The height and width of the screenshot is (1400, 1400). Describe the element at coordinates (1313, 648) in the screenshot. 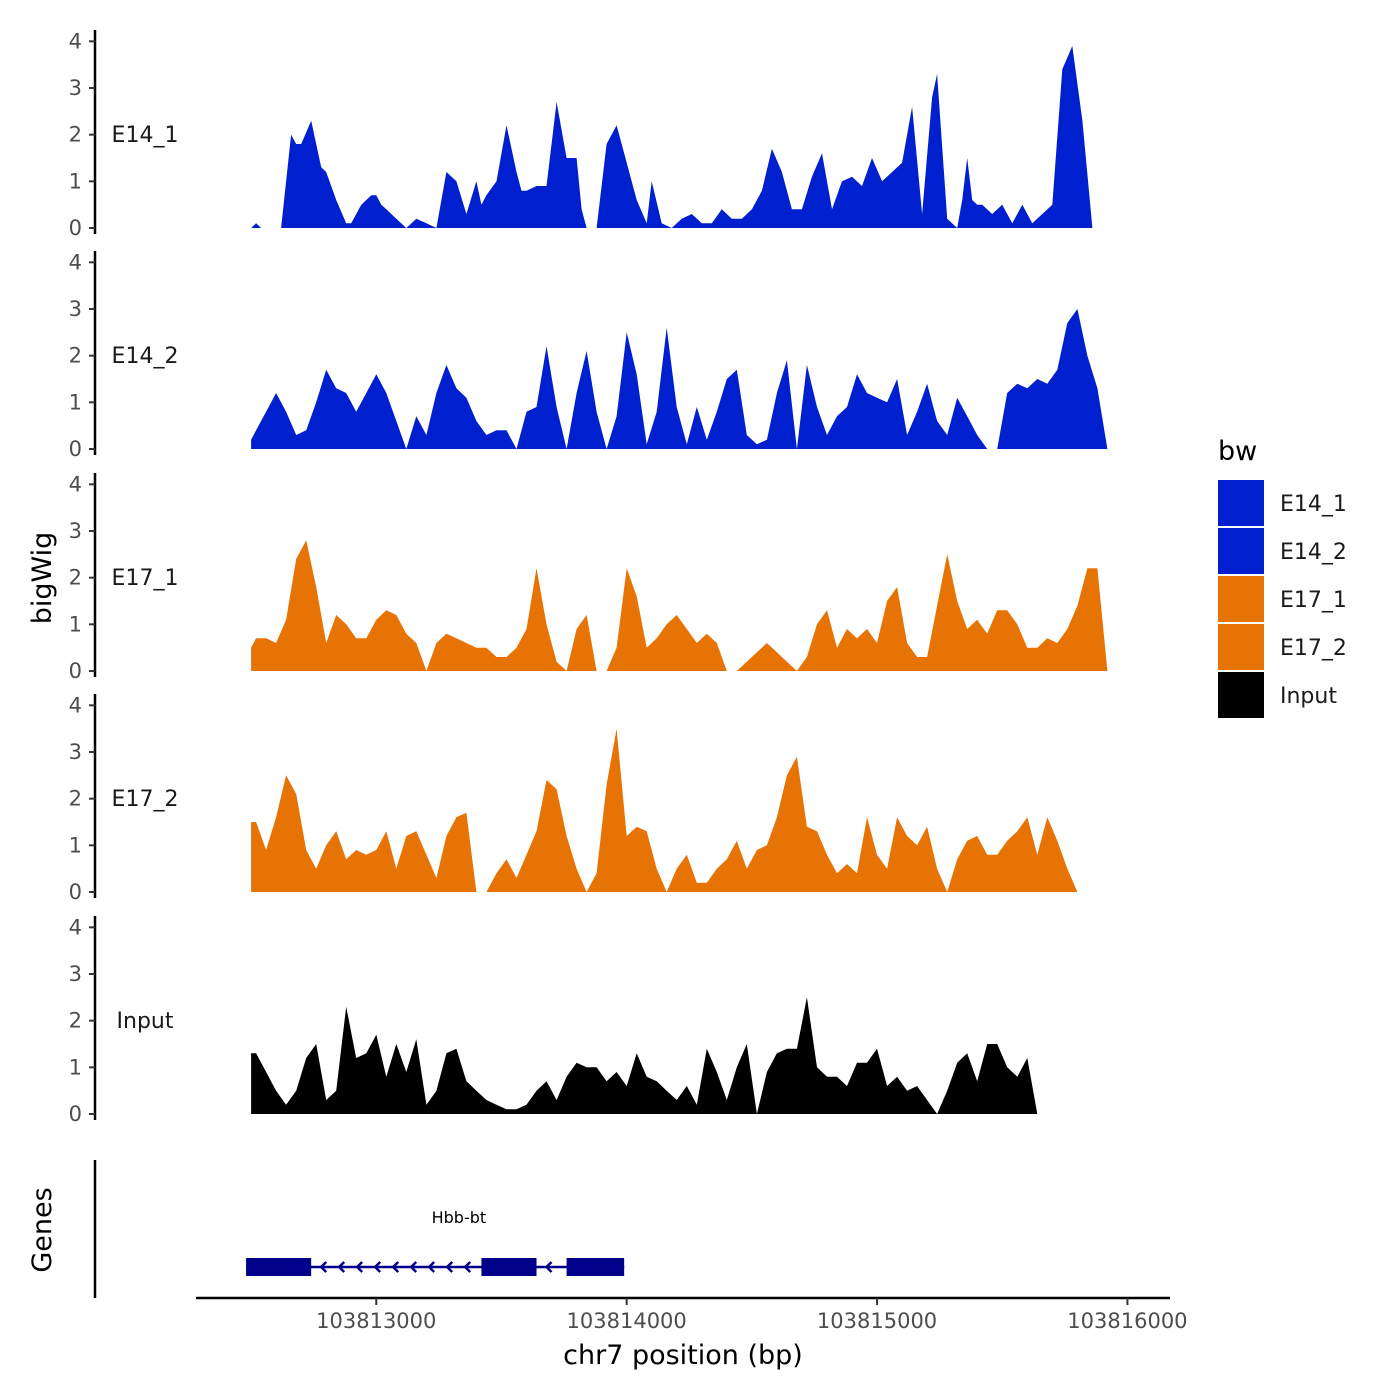

I see `legend-label-E17_2: E17_2` at that location.